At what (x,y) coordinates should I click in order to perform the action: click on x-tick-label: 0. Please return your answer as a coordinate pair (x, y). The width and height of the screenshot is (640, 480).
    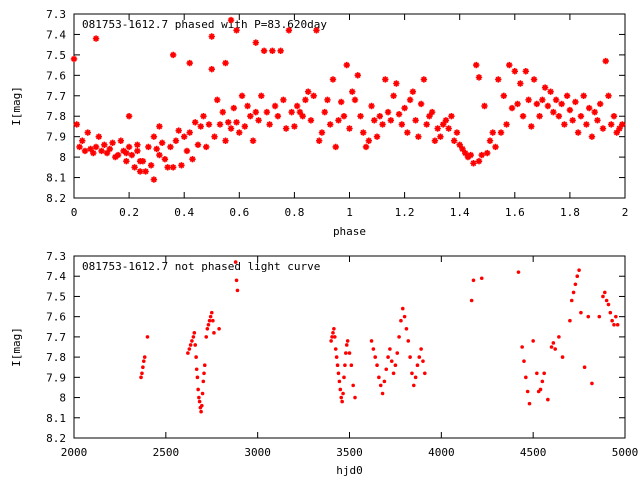
    Looking at the image, I should click on (74, 212).